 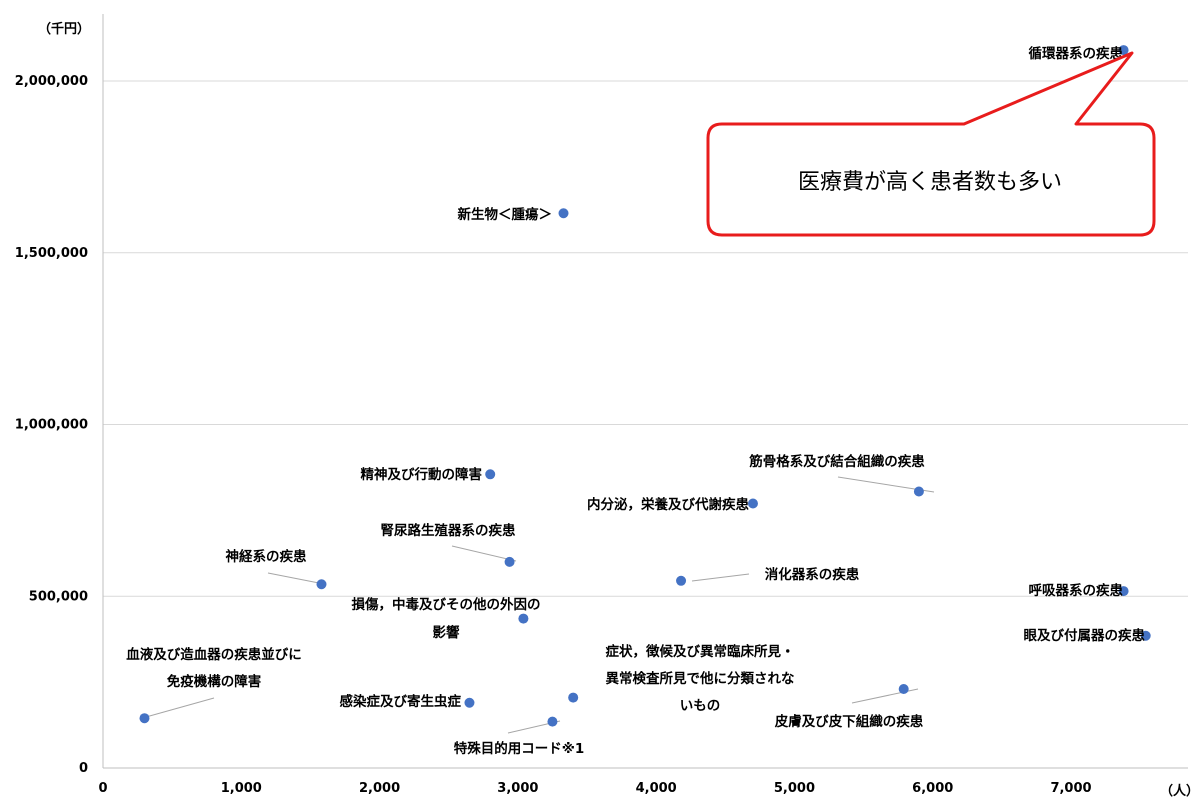 I want to click on data-label: 消化器系の疾患, so click(x=812, y=574).